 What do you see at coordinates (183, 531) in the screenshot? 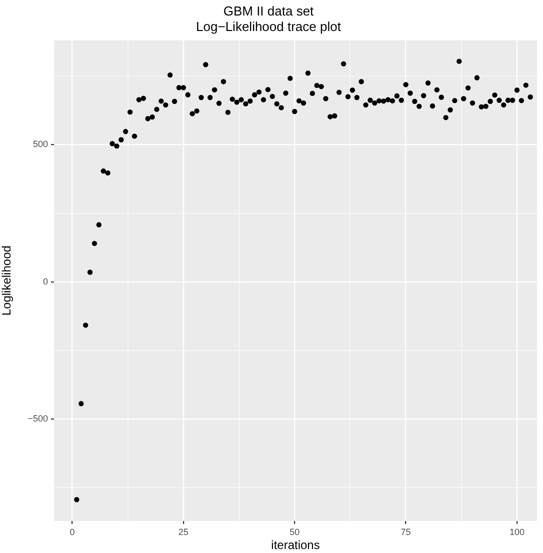
I see `x-tick-label: 25` at bounding box center [183, 531].